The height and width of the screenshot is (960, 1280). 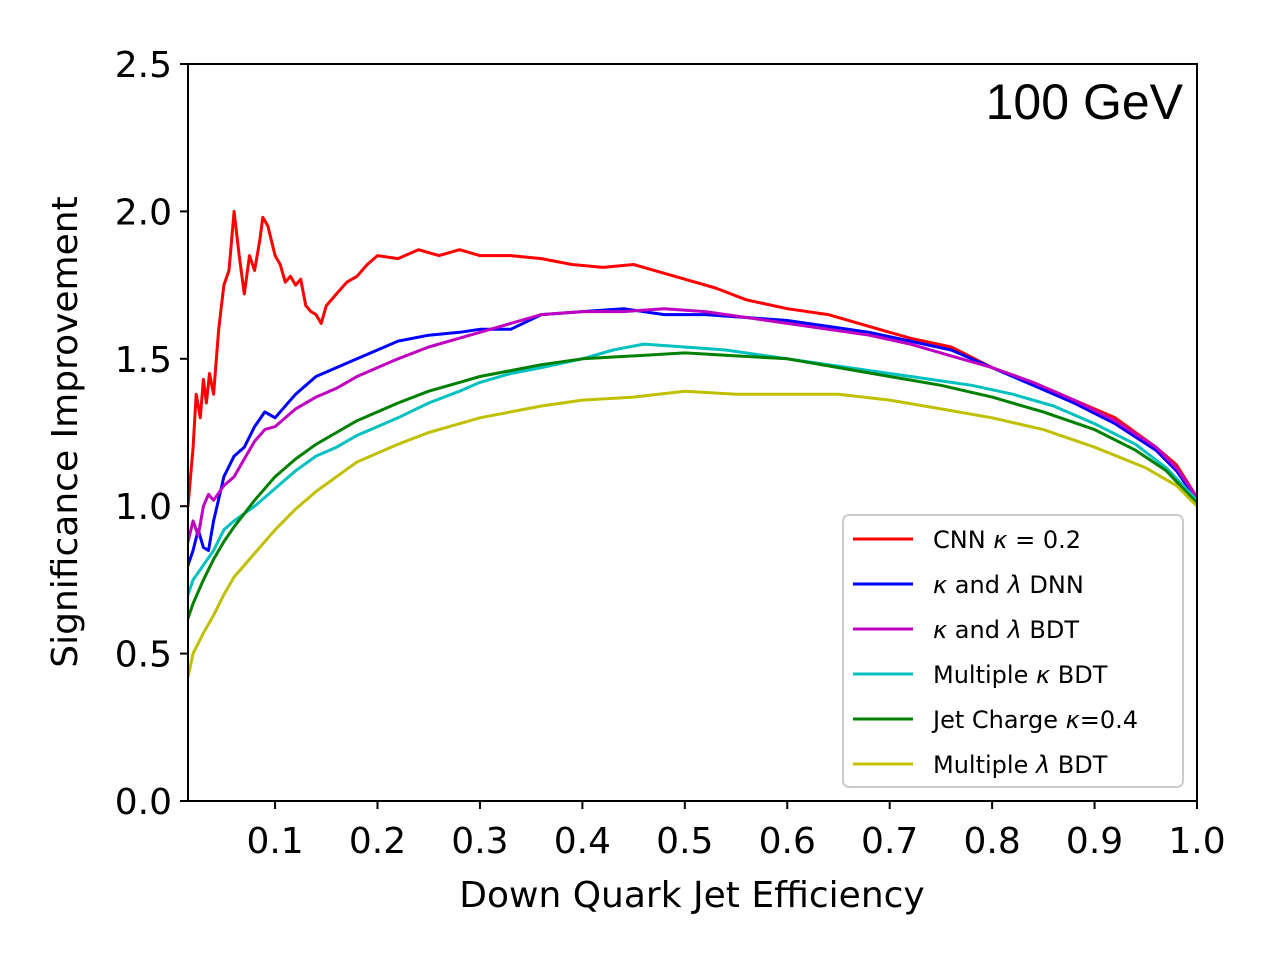 I want to click on x-tick-label: 0.3, so click(x=479, y=841).